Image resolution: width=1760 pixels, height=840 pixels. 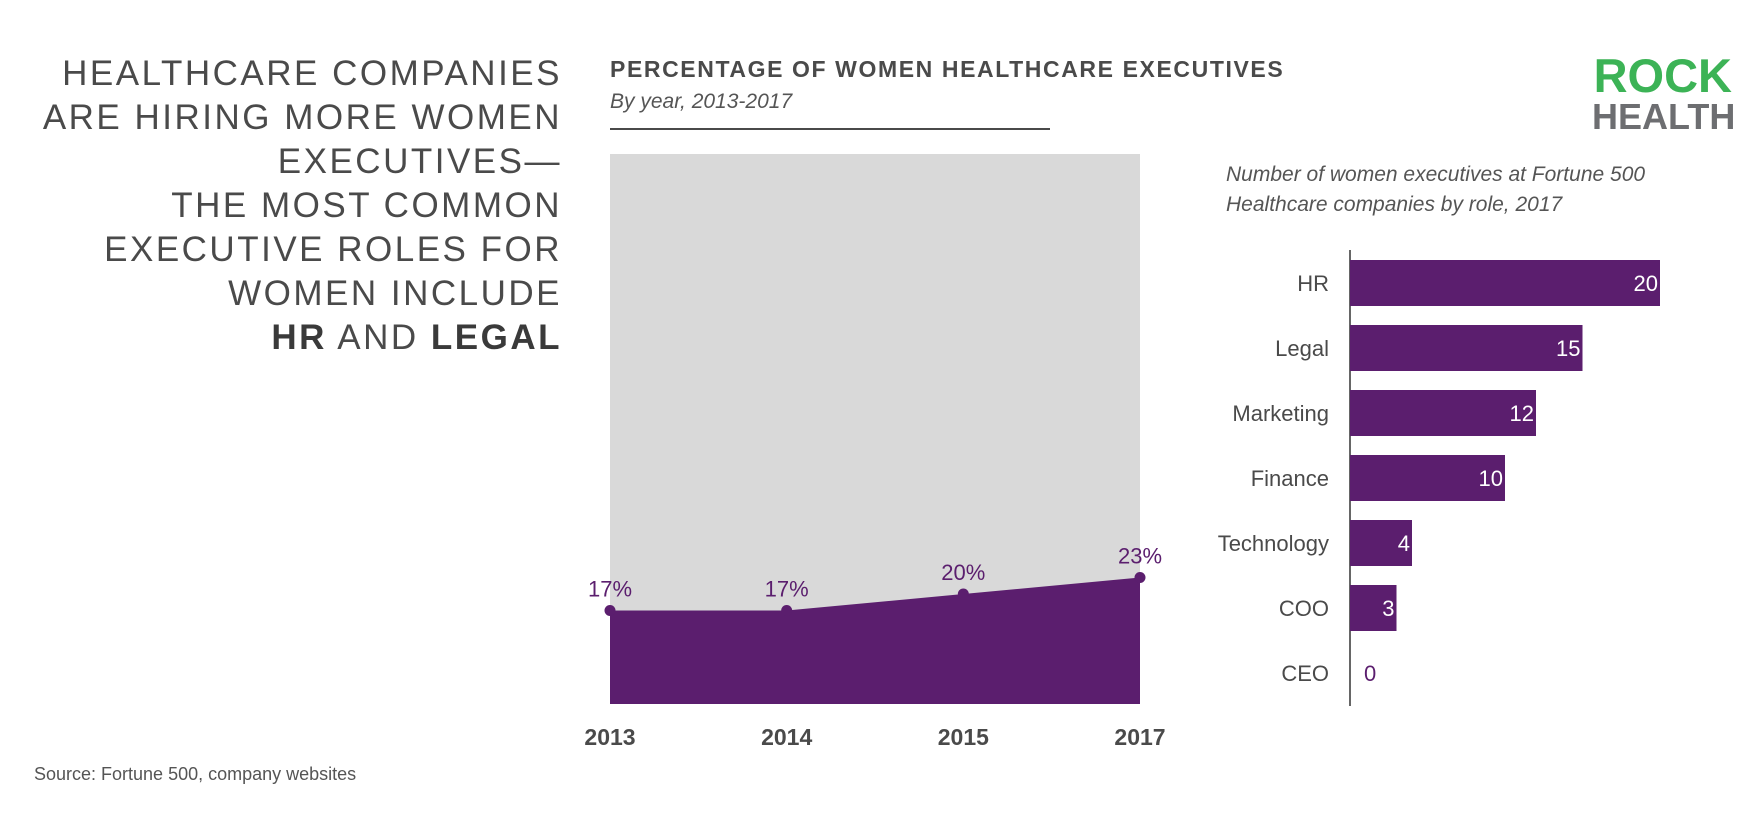 I want to click on headline-line: EXECUTIVES—, so click(x=419, y=161).